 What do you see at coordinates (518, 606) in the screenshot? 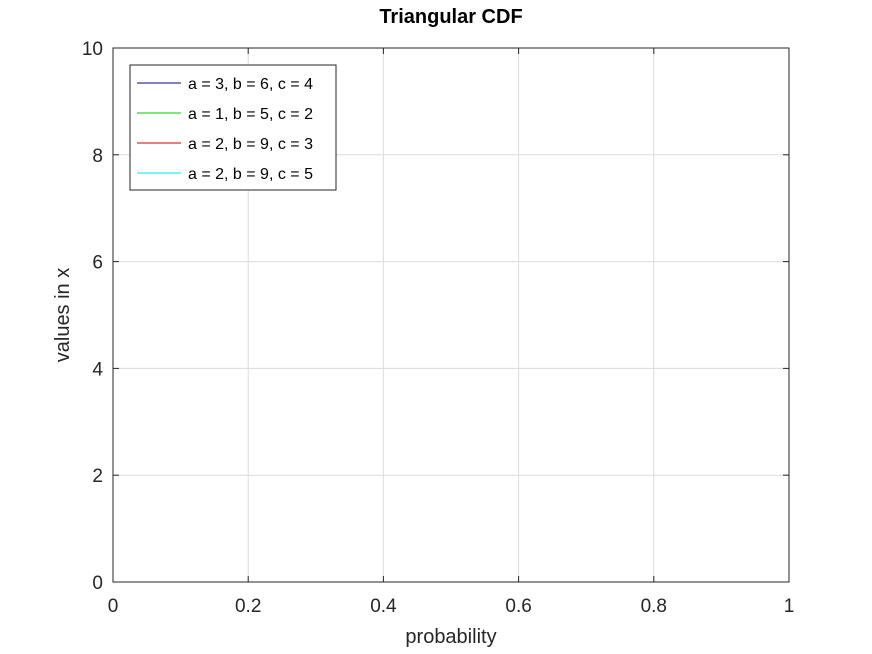
I see `x-tick-label: 0.6` at bounding box center [518, 606].